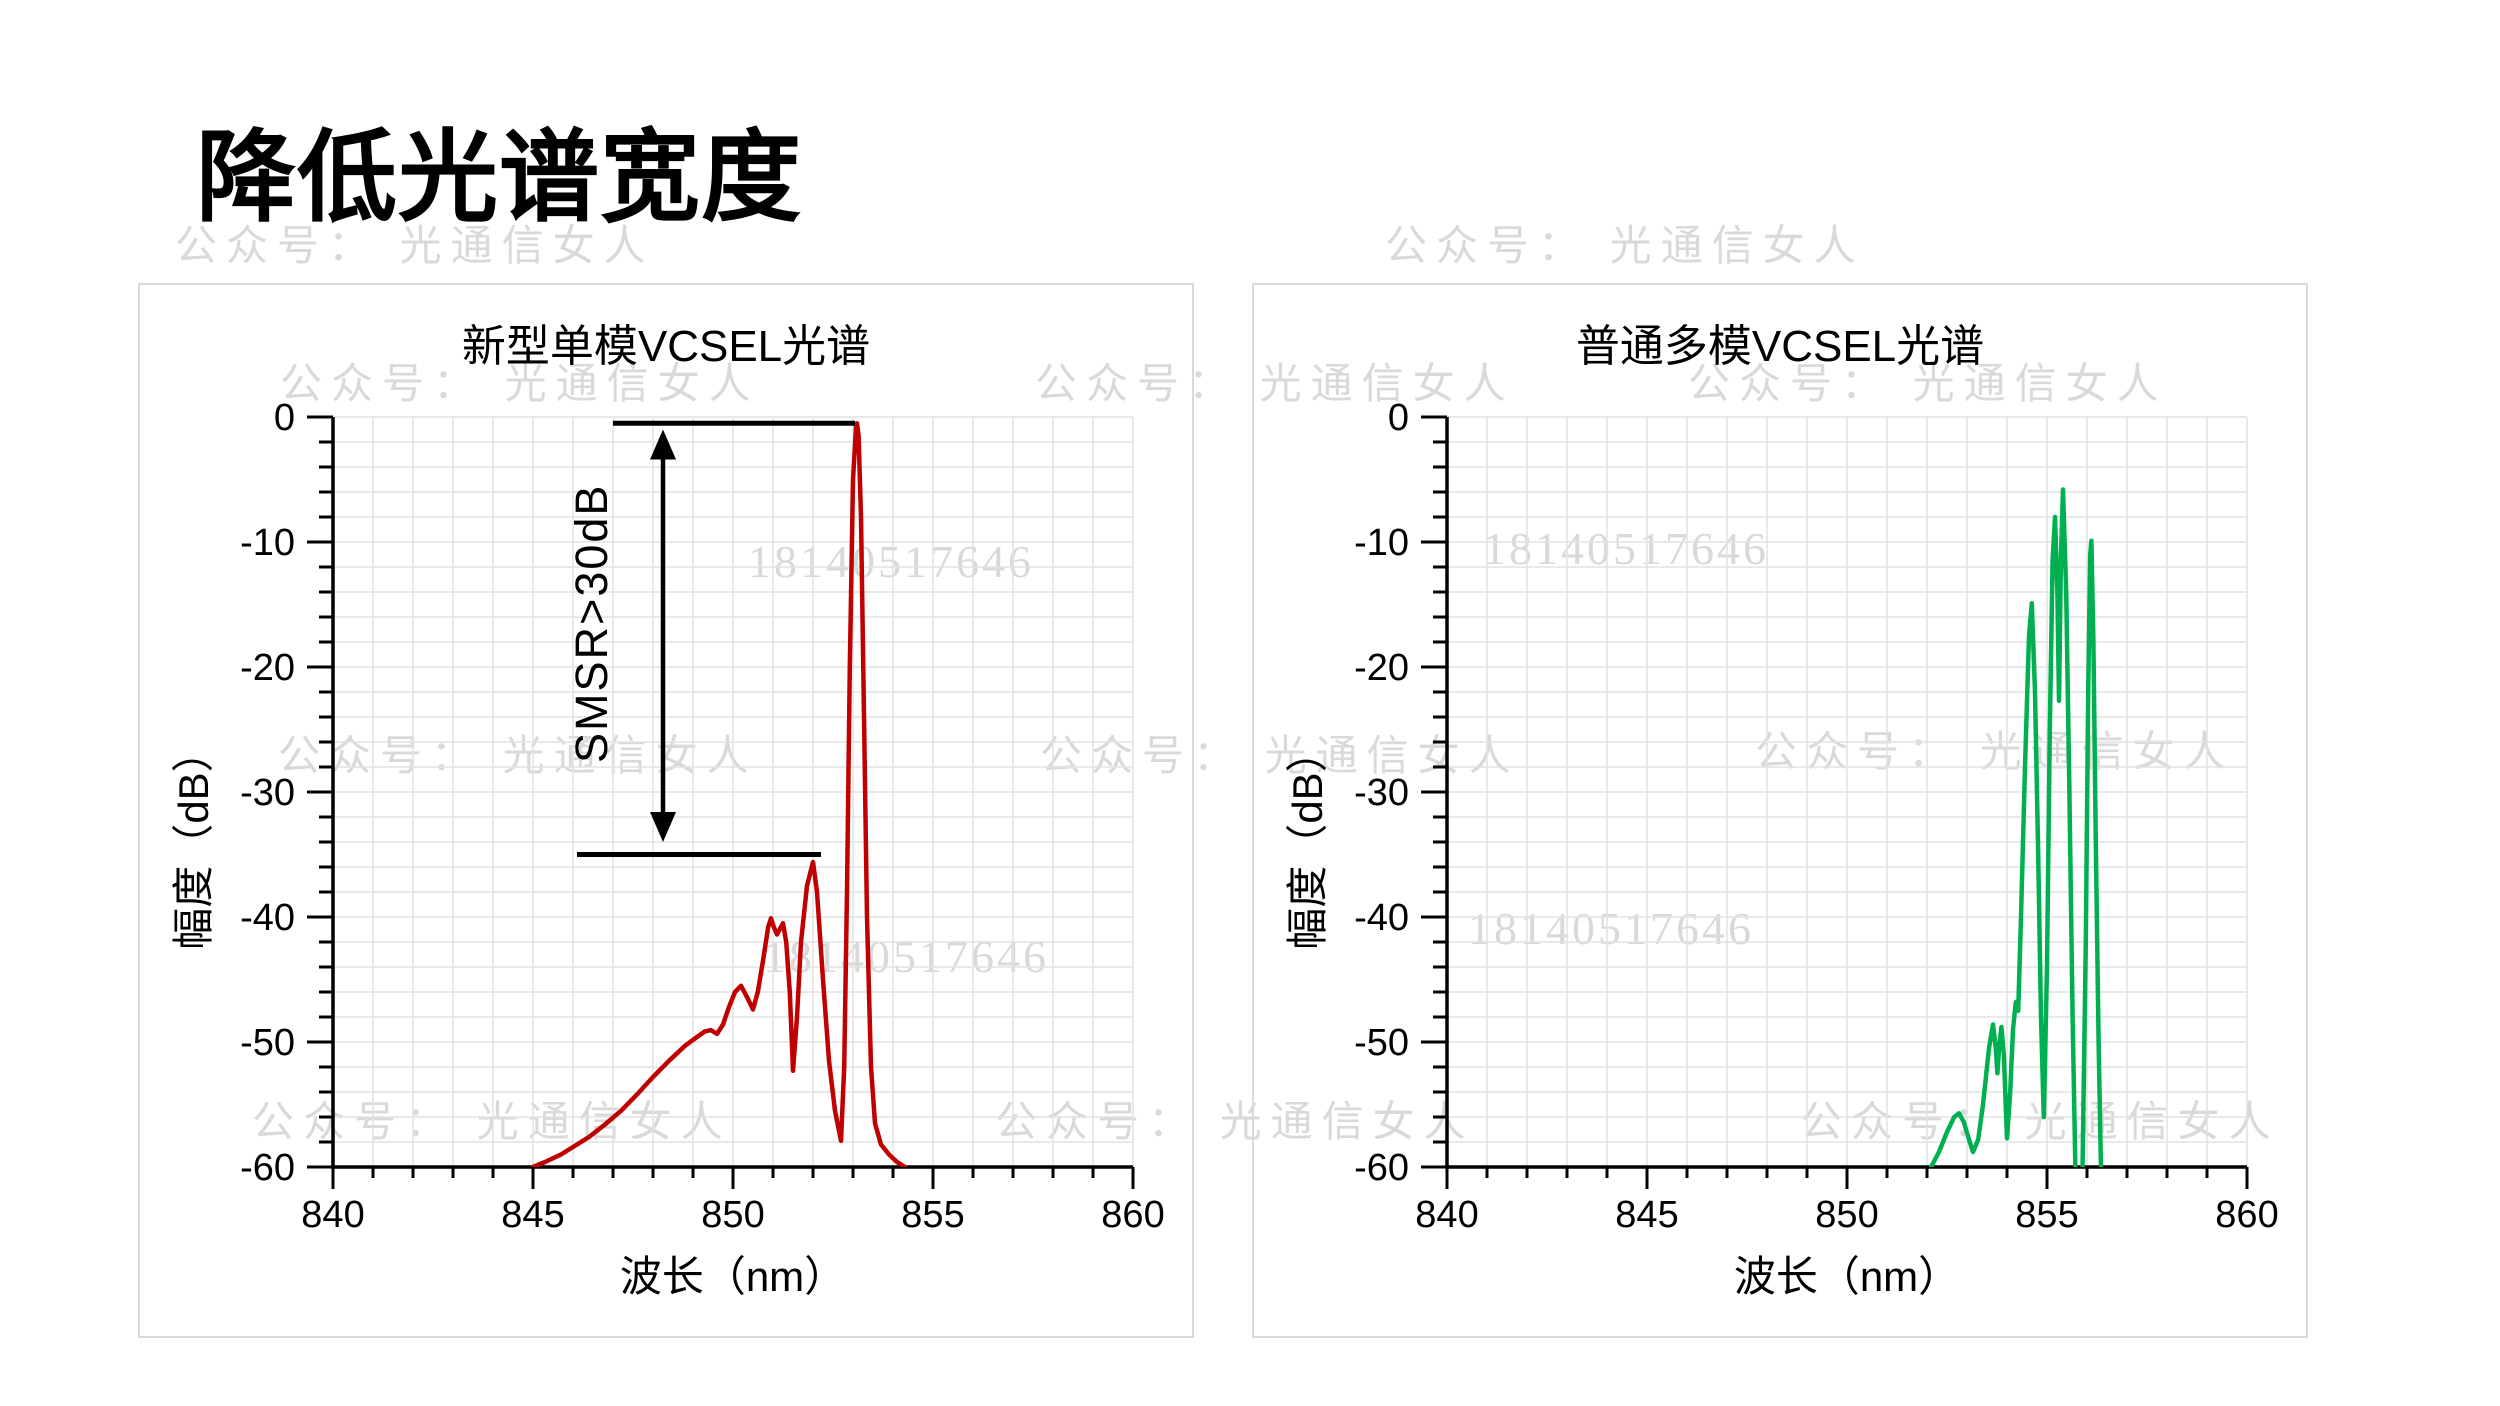  What do you see at coordinates (591, 623) in the screenshot?
I see `smsr-annotation-label: SMSR>30dB` at bounding box center [591, 623].